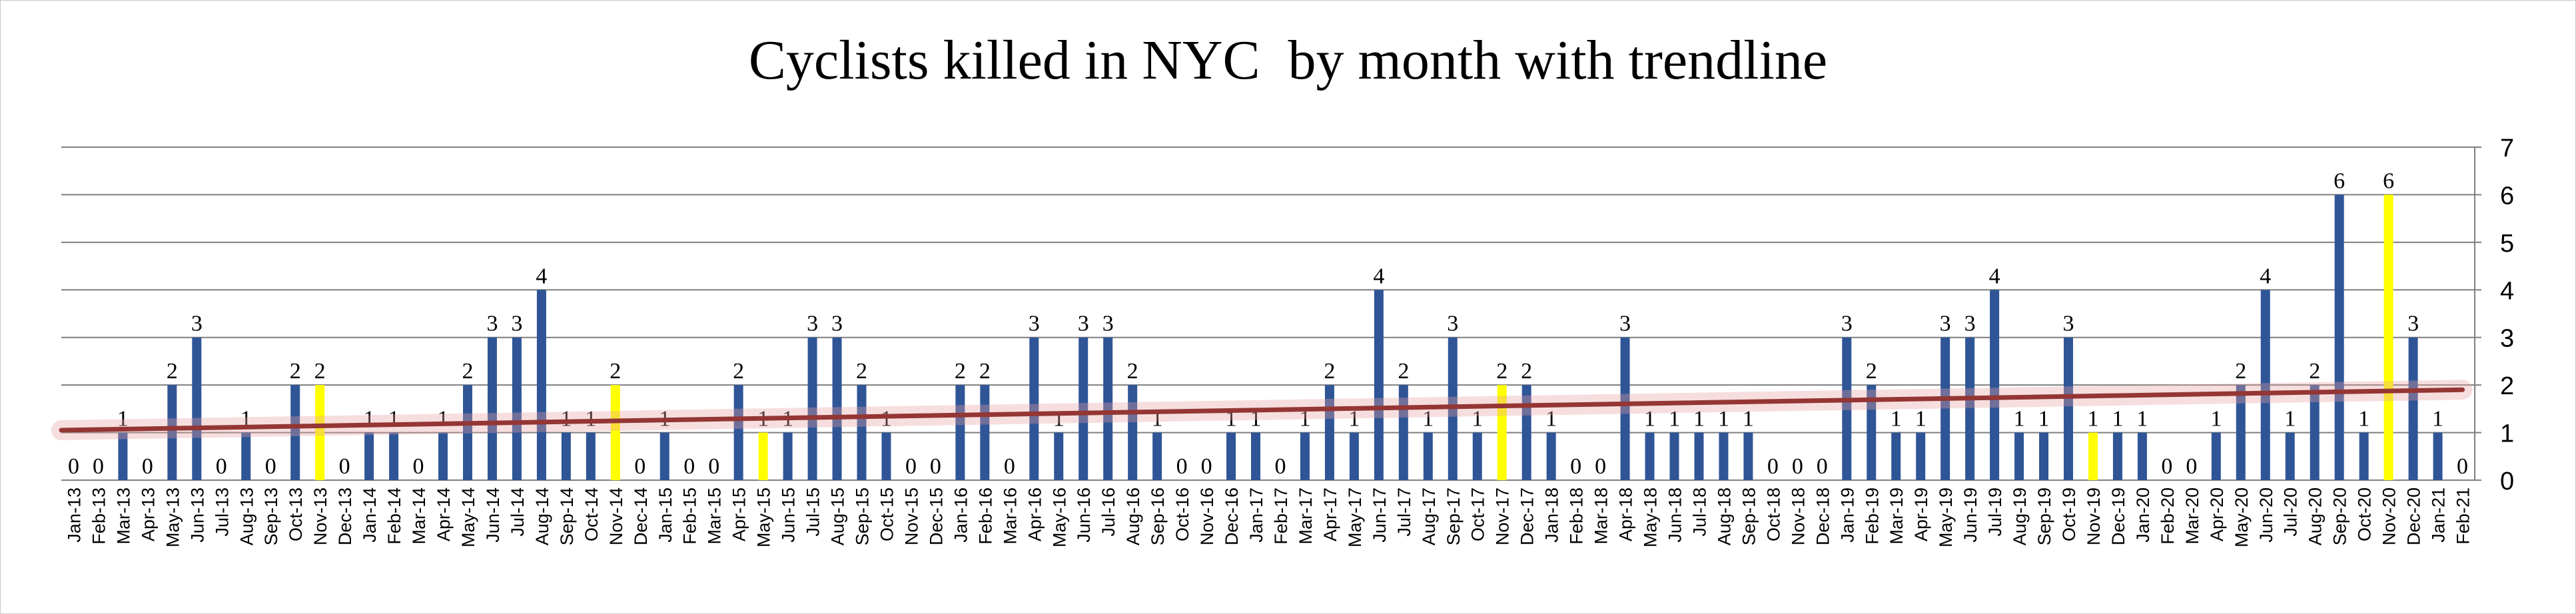 The image size is (2576, 614). Describe the element at coordinates (2340, 516) in the screenshot. I see `x-tick-label: Sep-20` at that location.